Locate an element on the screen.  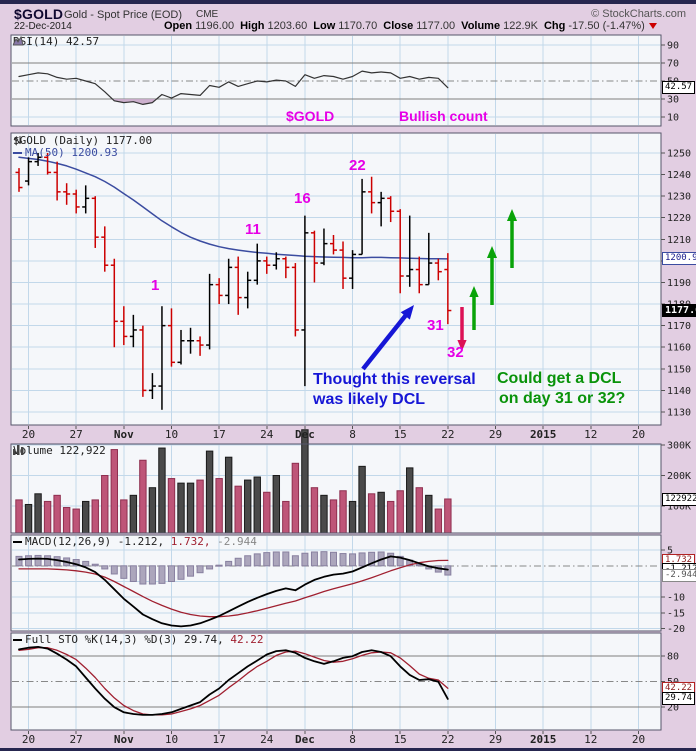
axis-tick-label: 70 is located at coordinates (673, 64).